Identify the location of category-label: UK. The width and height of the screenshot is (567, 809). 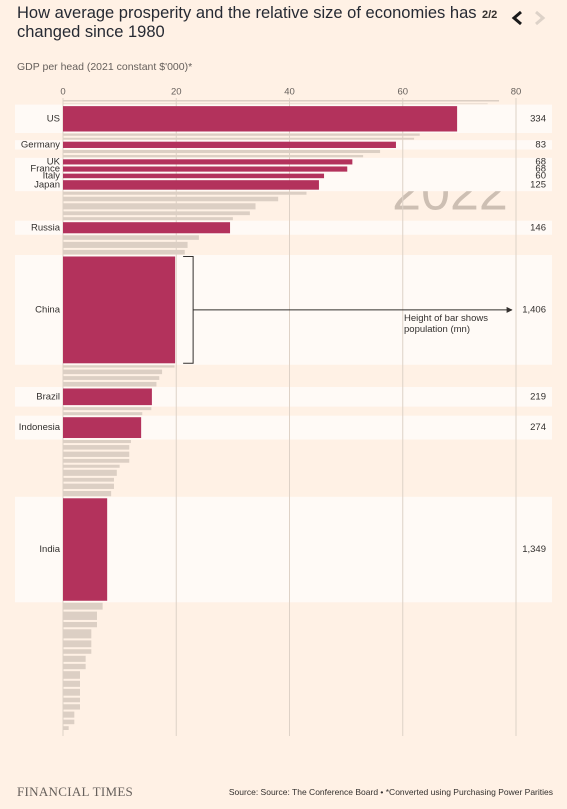
(54, 161).